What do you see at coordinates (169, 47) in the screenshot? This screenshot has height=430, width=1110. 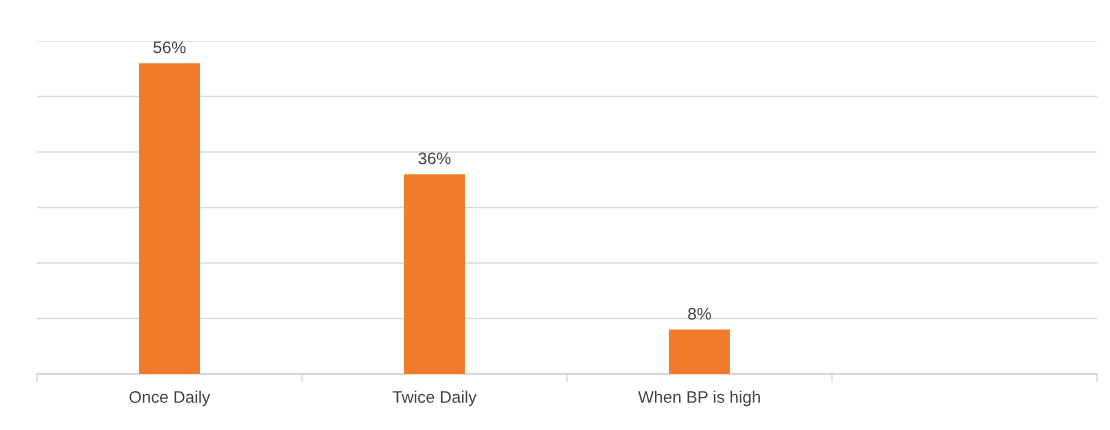 I see `data-label: 56%` at bounding box center [169, 47].